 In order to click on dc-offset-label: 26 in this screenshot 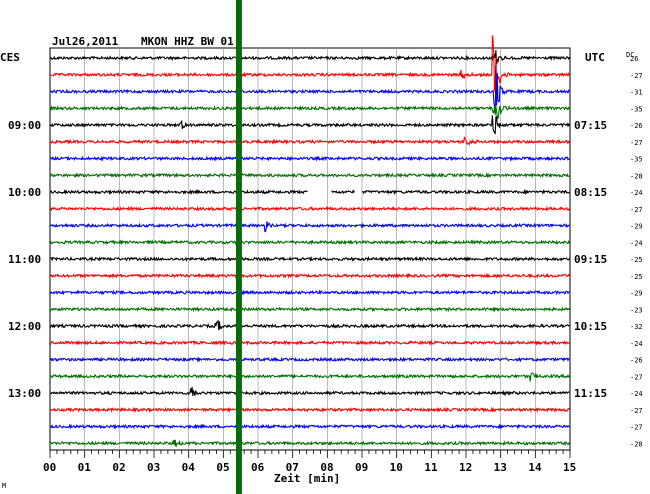, I will do `click(634, 59)`.